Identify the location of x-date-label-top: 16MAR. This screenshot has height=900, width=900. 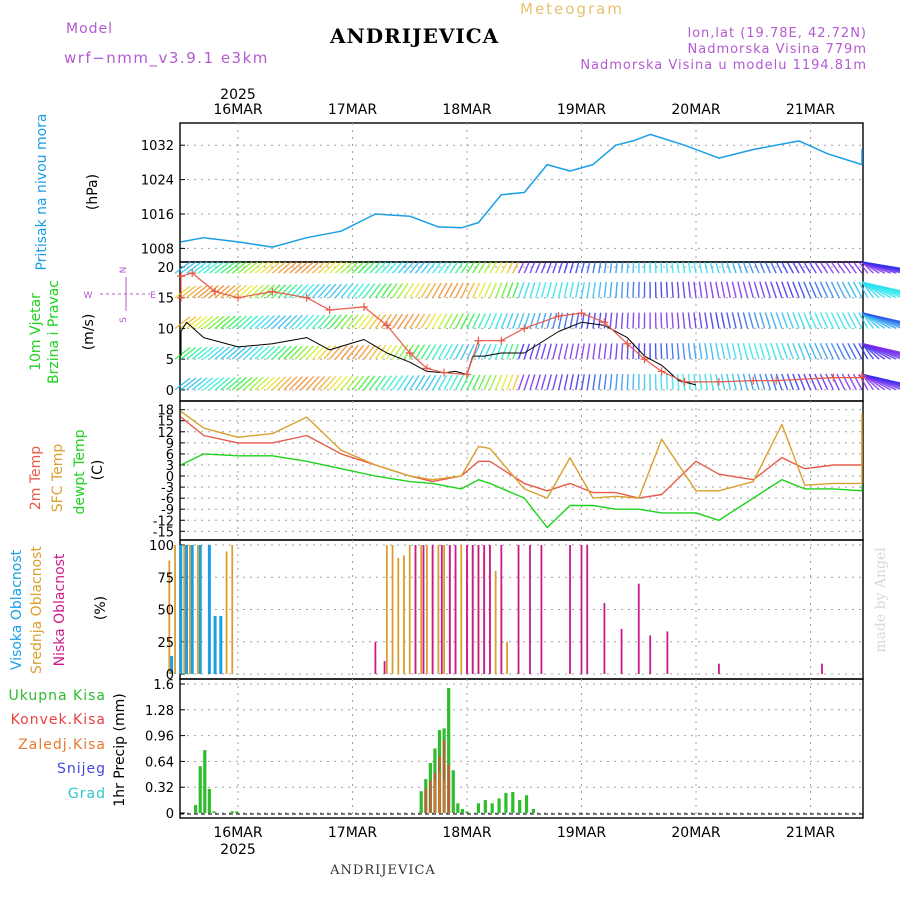
(237, 110).